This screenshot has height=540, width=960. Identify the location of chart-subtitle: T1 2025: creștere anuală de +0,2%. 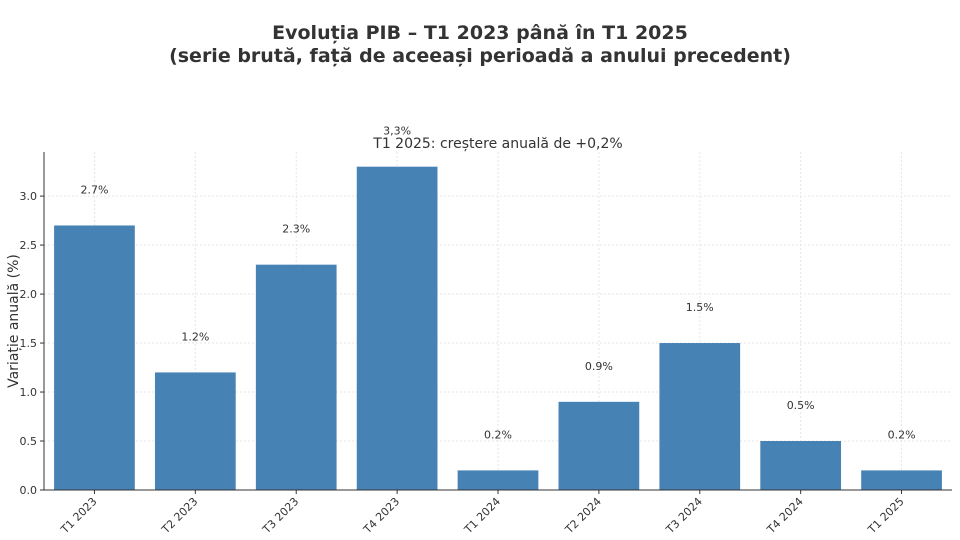
(497, 144).